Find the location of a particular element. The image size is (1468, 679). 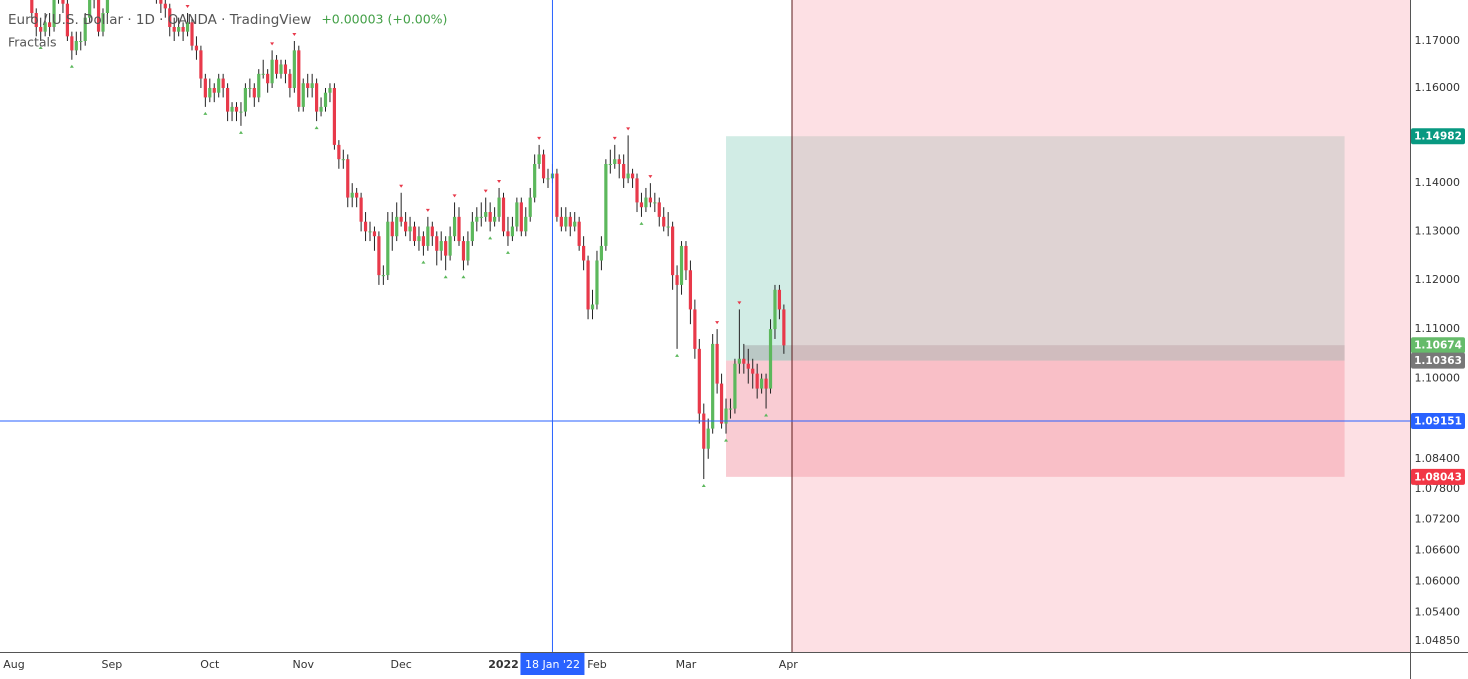

y-tick-label: 1.05400 is located at coordinates (1438, 611).